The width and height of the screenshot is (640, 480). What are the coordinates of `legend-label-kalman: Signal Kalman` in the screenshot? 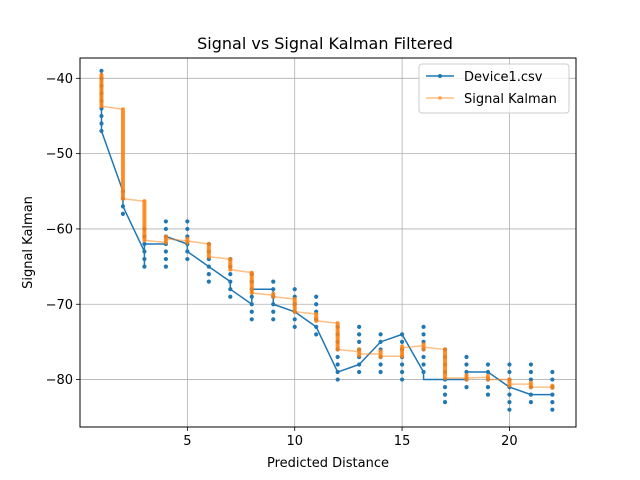 It's located at (510, 99).